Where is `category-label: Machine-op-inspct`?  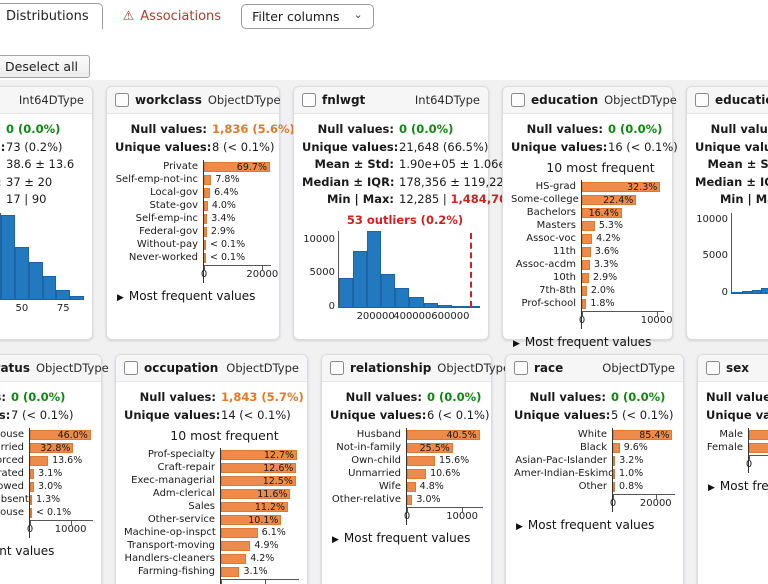 category-label: Machine-op-inspct is located at coordinates (170, 532).